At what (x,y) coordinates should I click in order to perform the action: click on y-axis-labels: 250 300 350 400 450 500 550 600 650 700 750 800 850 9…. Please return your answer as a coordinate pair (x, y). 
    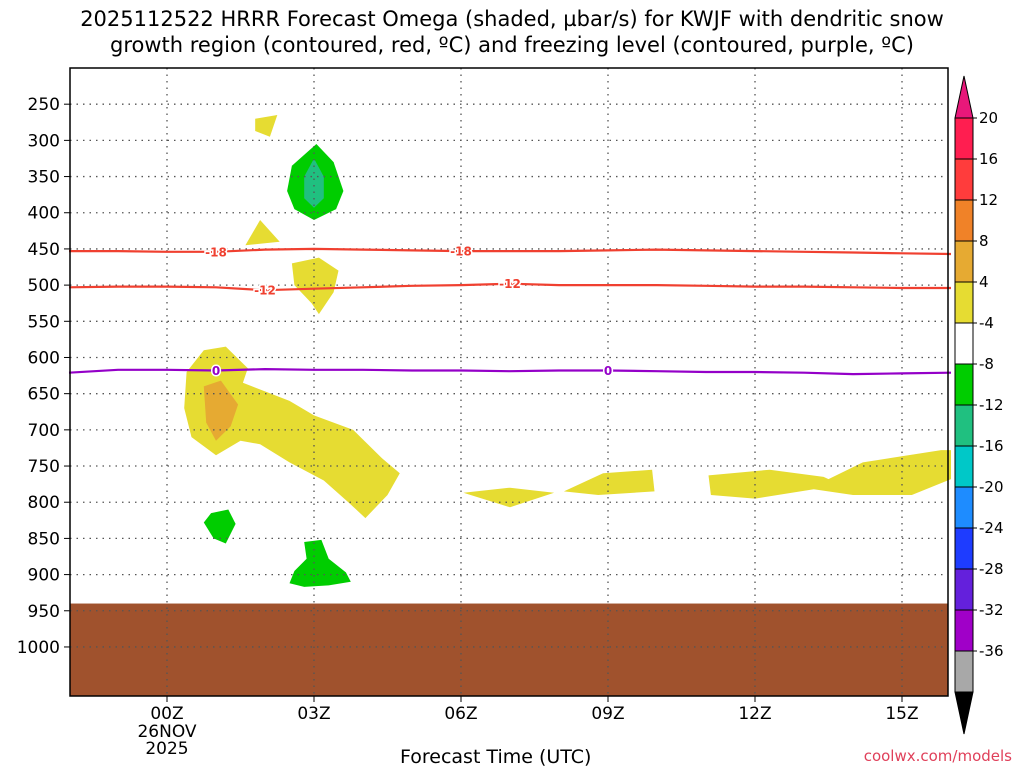
    Looking at the image, I should click on (43, 376).